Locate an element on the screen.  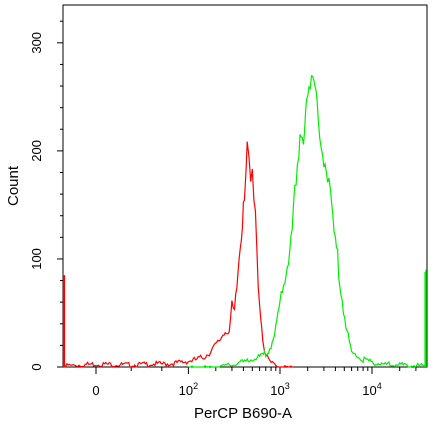
x-tick-base: 0 is located at coordinates (95, 390).